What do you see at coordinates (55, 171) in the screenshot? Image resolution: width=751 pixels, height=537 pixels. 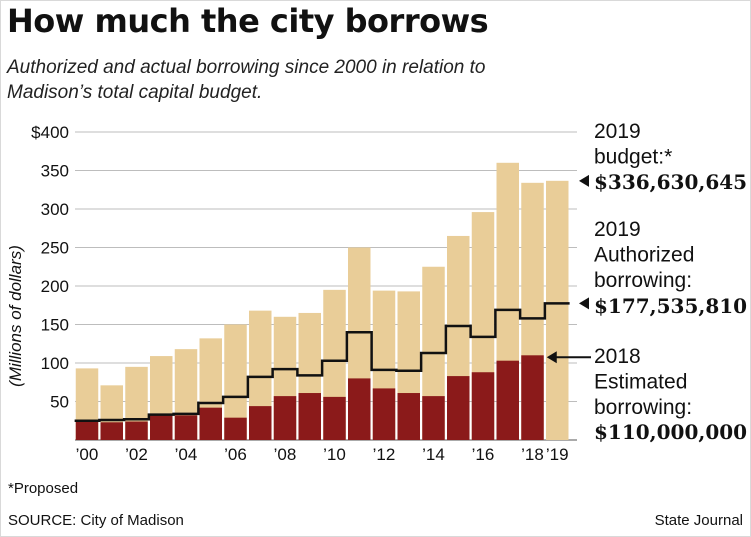 I see `y-tick-label: 350` at bounding box center [55, 171].